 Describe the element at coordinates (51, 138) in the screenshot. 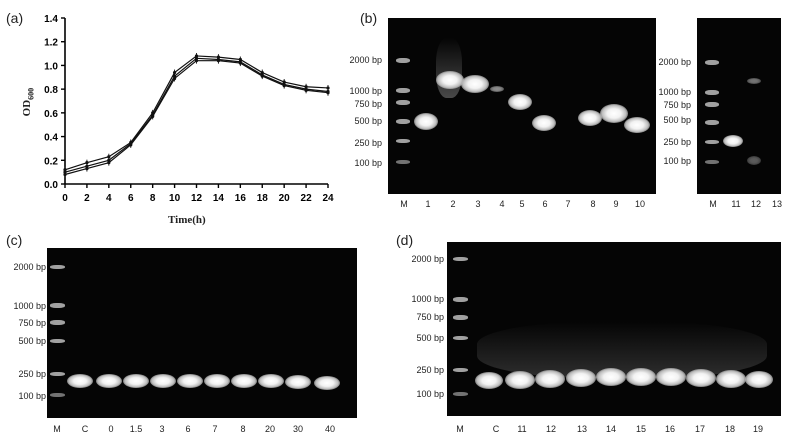

I see `y-tick-label: 0.4` at that location.